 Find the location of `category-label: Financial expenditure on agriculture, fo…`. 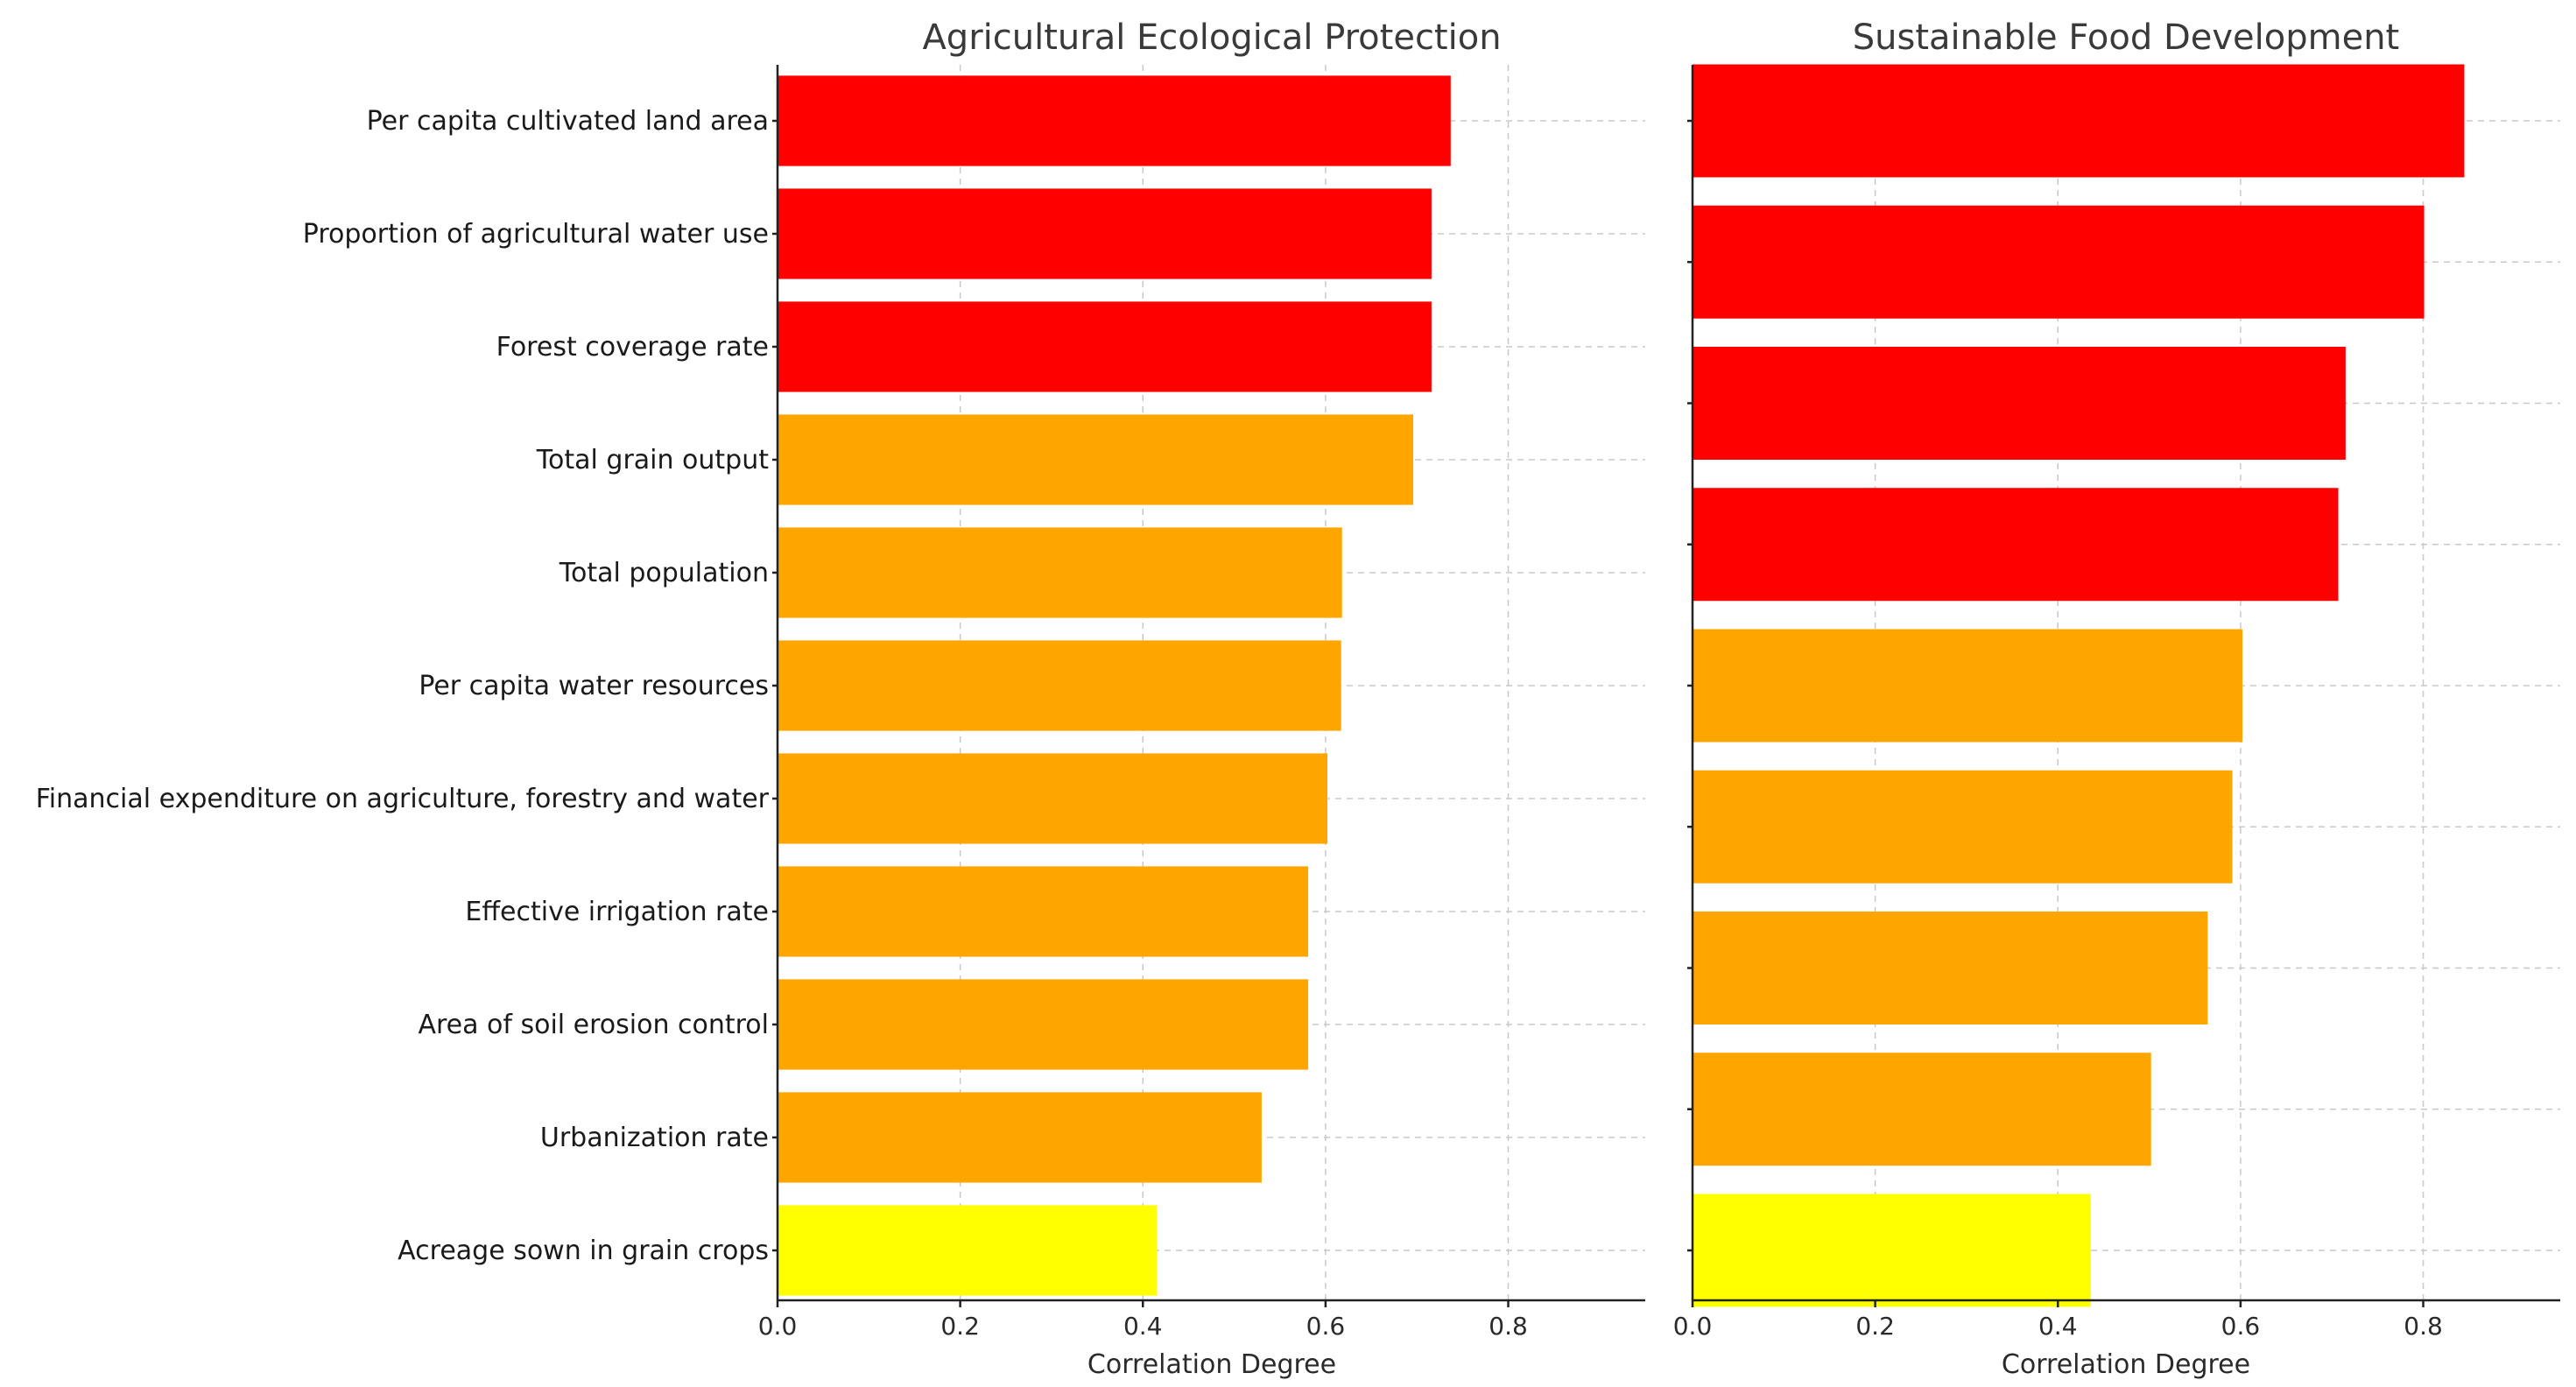

category-label: Financial expenditure on agriculture, fo… is located at coordinates (403, 799).